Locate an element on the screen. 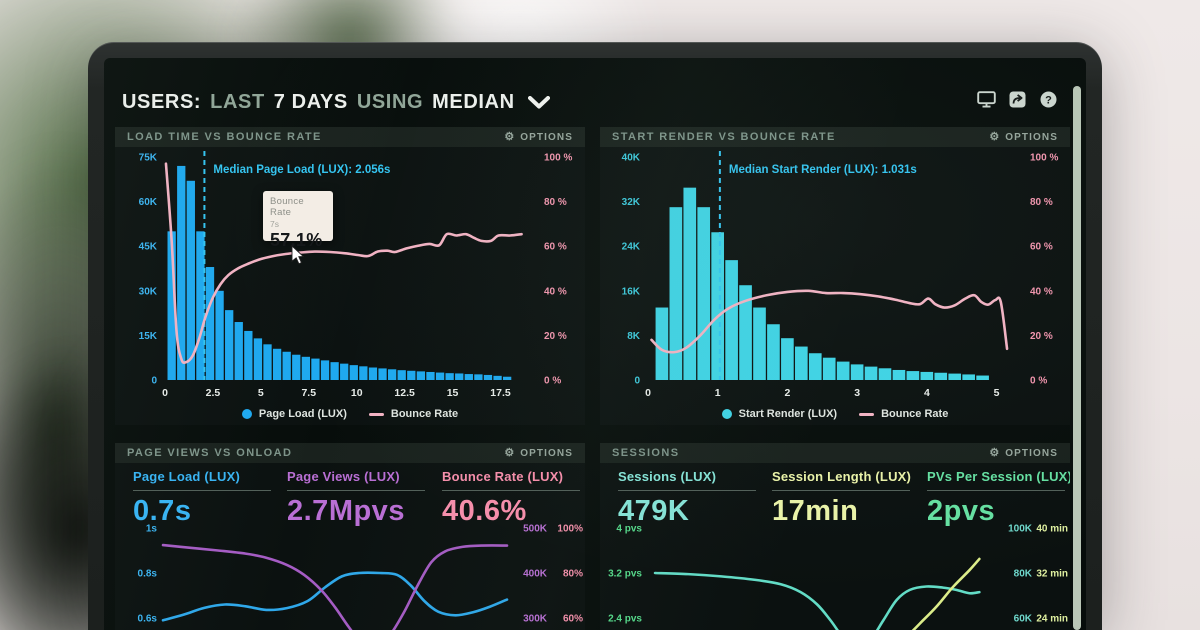  svg-text: 100 % is located at coordinates (1044, 158).